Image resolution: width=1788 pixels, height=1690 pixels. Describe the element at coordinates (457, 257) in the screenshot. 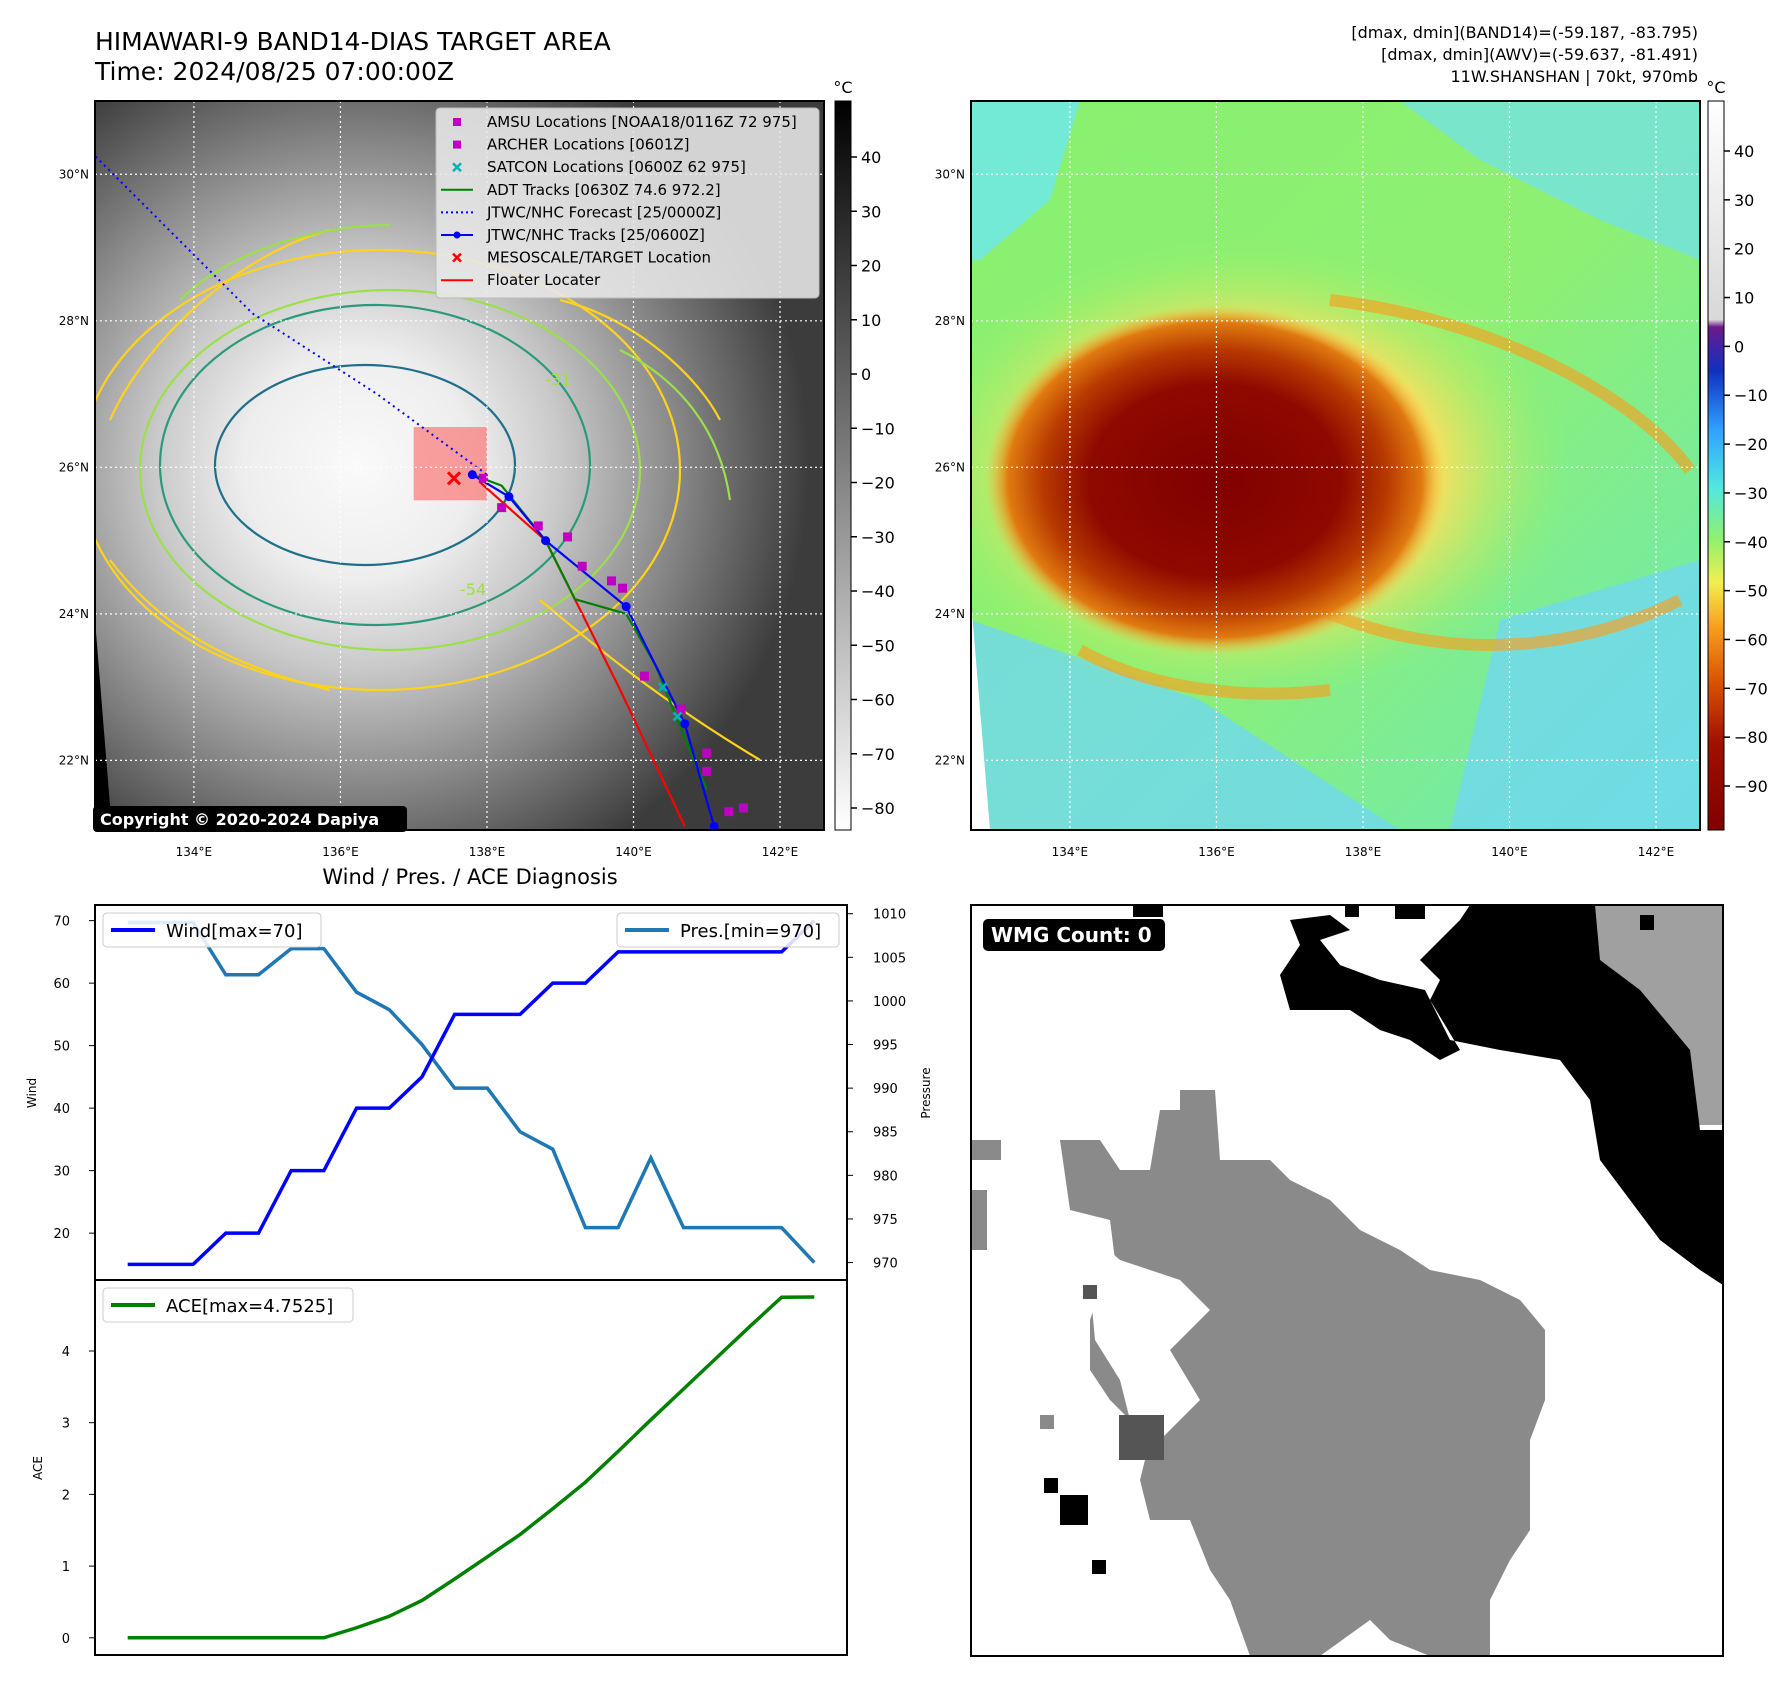

I see `legend-marker-x` at that location.